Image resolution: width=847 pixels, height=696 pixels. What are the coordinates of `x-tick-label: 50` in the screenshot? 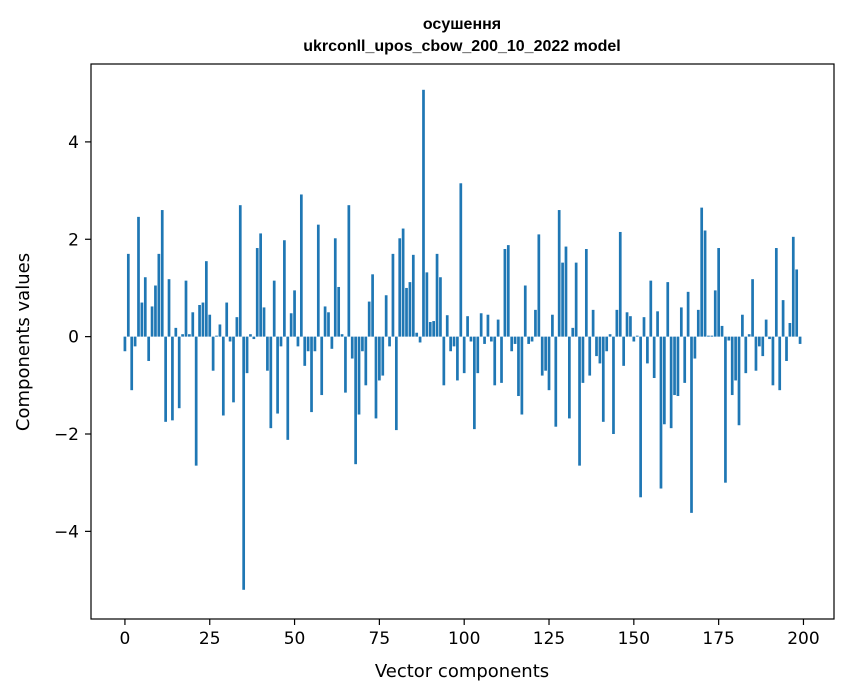 It's located at (295, 639).